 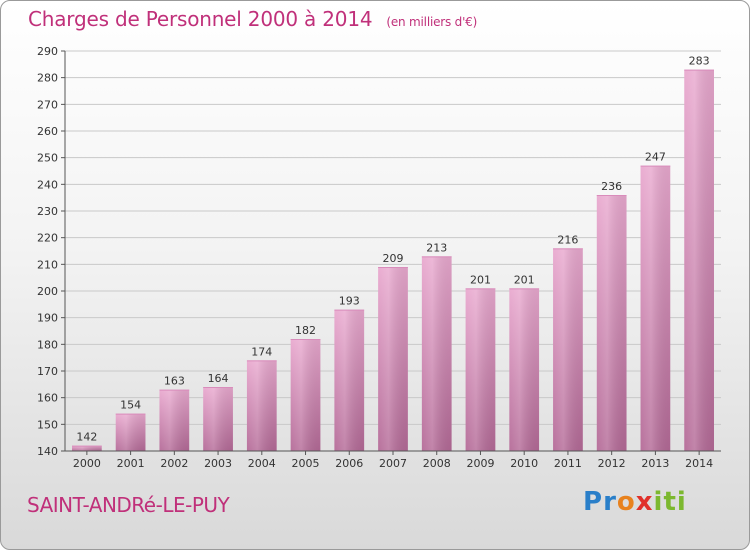 I want to click on chart-title-text: Charges de Personnel 2000 à 2014, so click(x=200, y=19).